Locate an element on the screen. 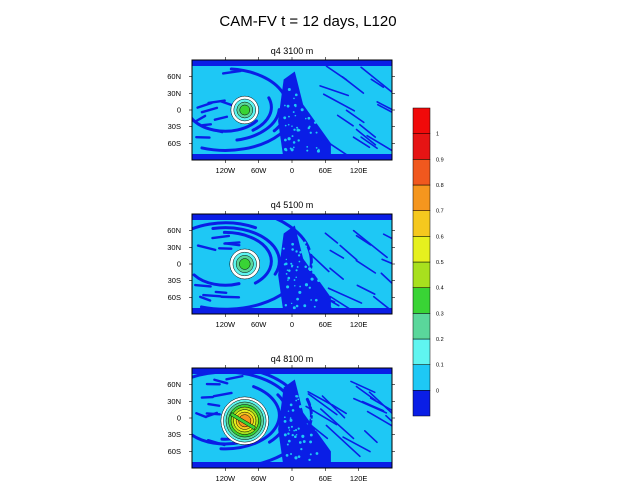 Image resolution: width=620 pixels, height=496 pixels. field-band-north is located at coordinates (292, 371).